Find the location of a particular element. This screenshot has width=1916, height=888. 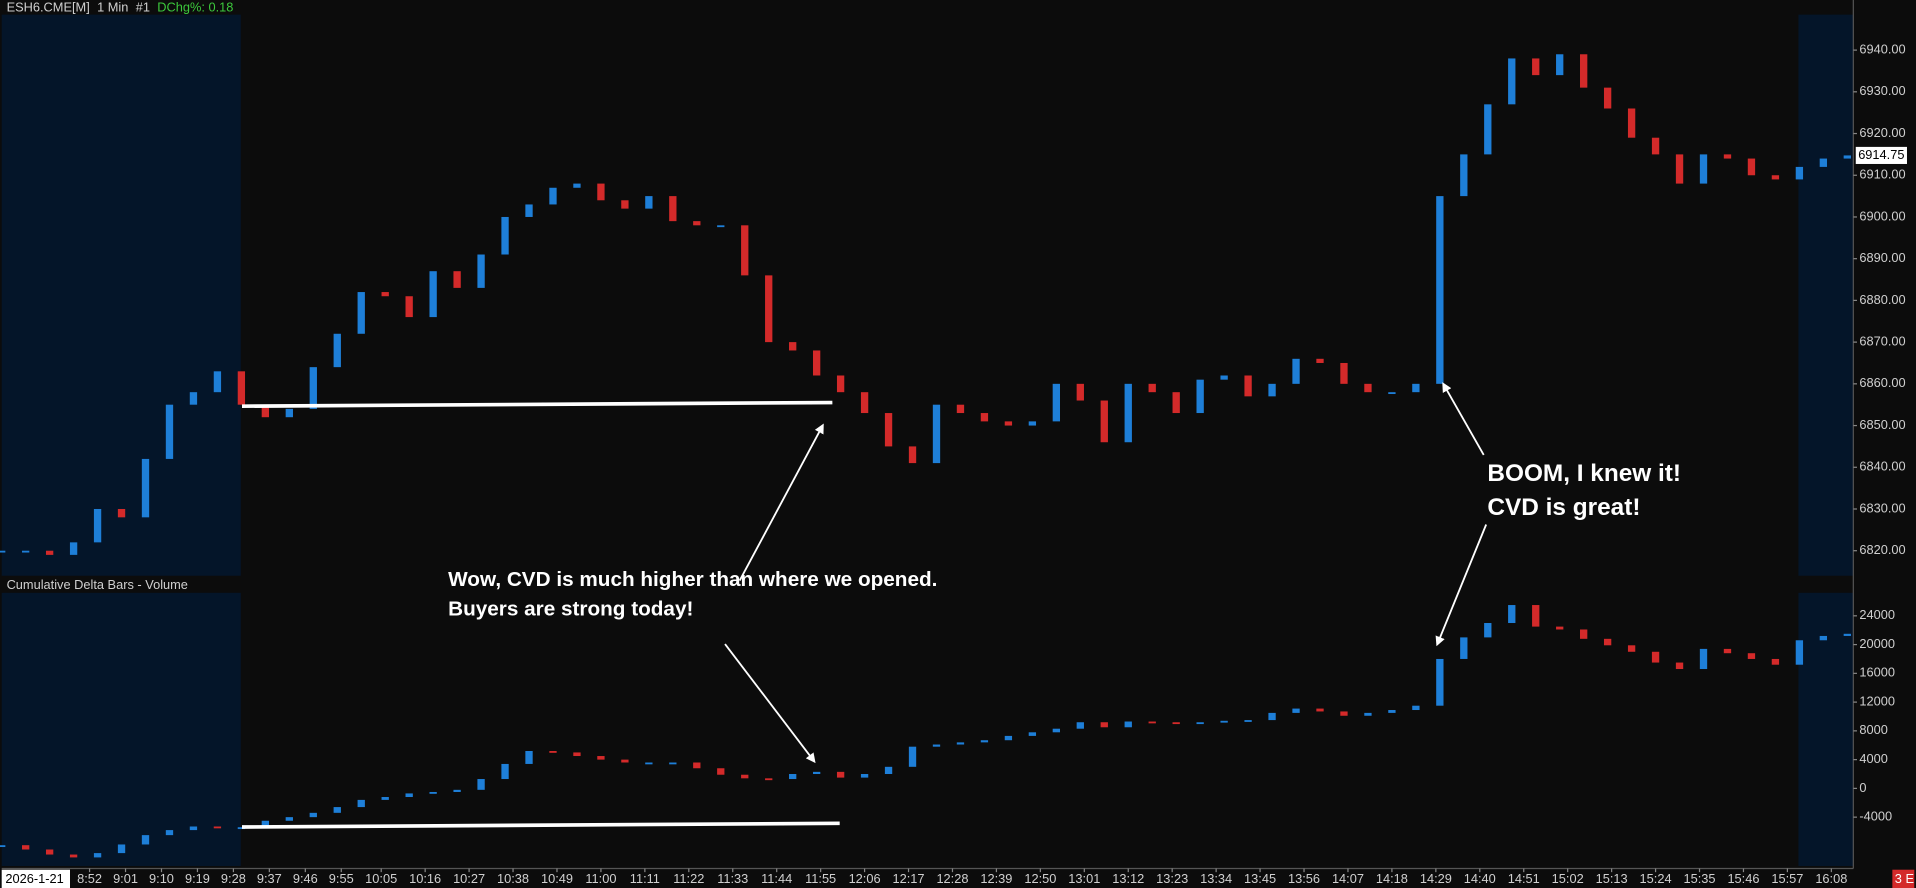

annotation: BOOM, I knew it! is located at coordinates (1584, 473).